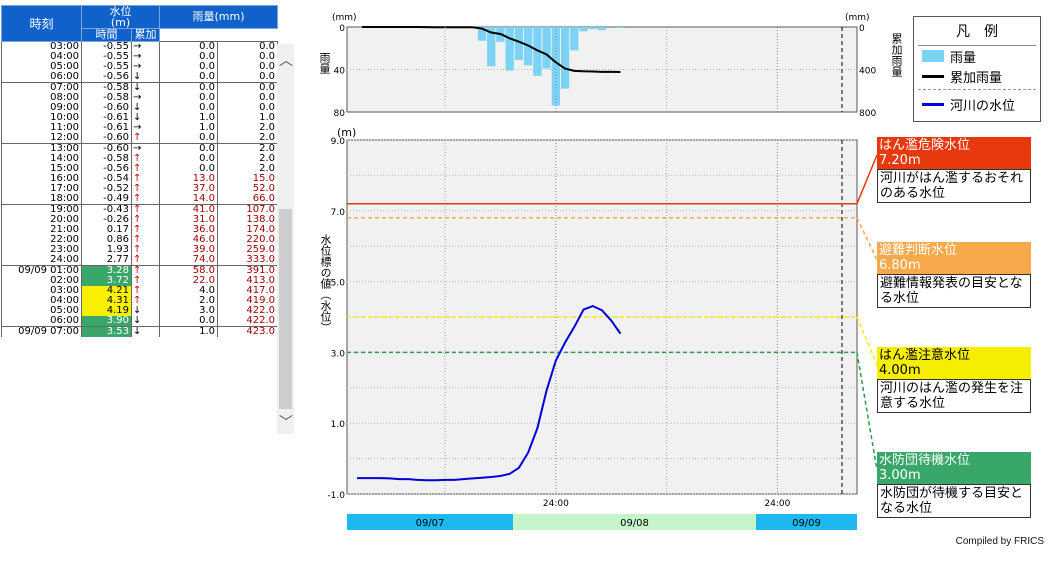  I want to click on cell-time: 02:00, so click(41, 281).